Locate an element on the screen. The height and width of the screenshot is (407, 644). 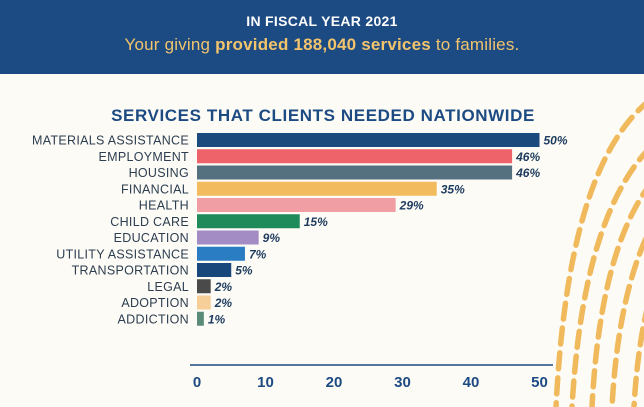
value-label: 1% is located at coordinates (217, 319).